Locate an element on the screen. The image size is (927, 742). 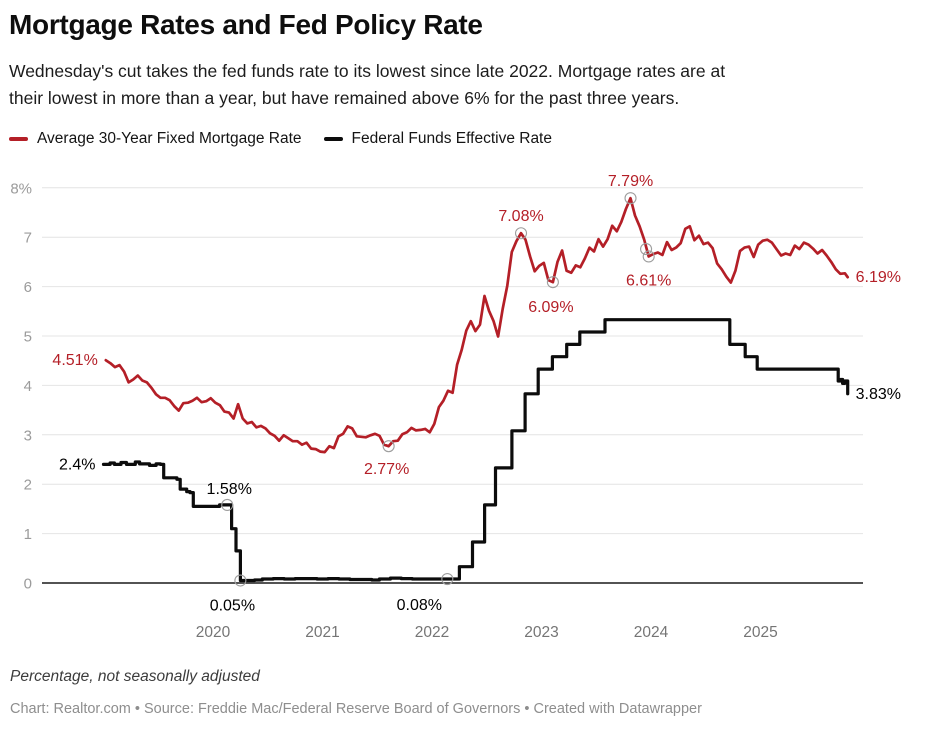
annotation-label: 2.4% is located at coordinates (77, 464).